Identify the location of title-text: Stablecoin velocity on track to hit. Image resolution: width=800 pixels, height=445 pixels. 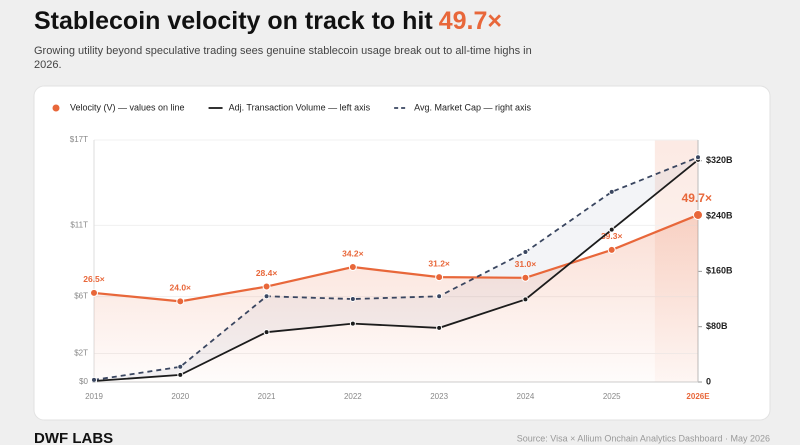
(233, 21).